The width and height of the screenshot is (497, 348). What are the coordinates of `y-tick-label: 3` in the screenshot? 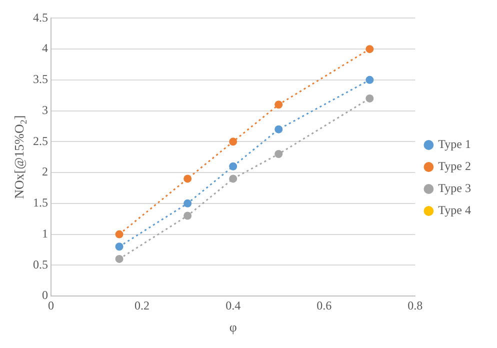 It's located at (45, 109).